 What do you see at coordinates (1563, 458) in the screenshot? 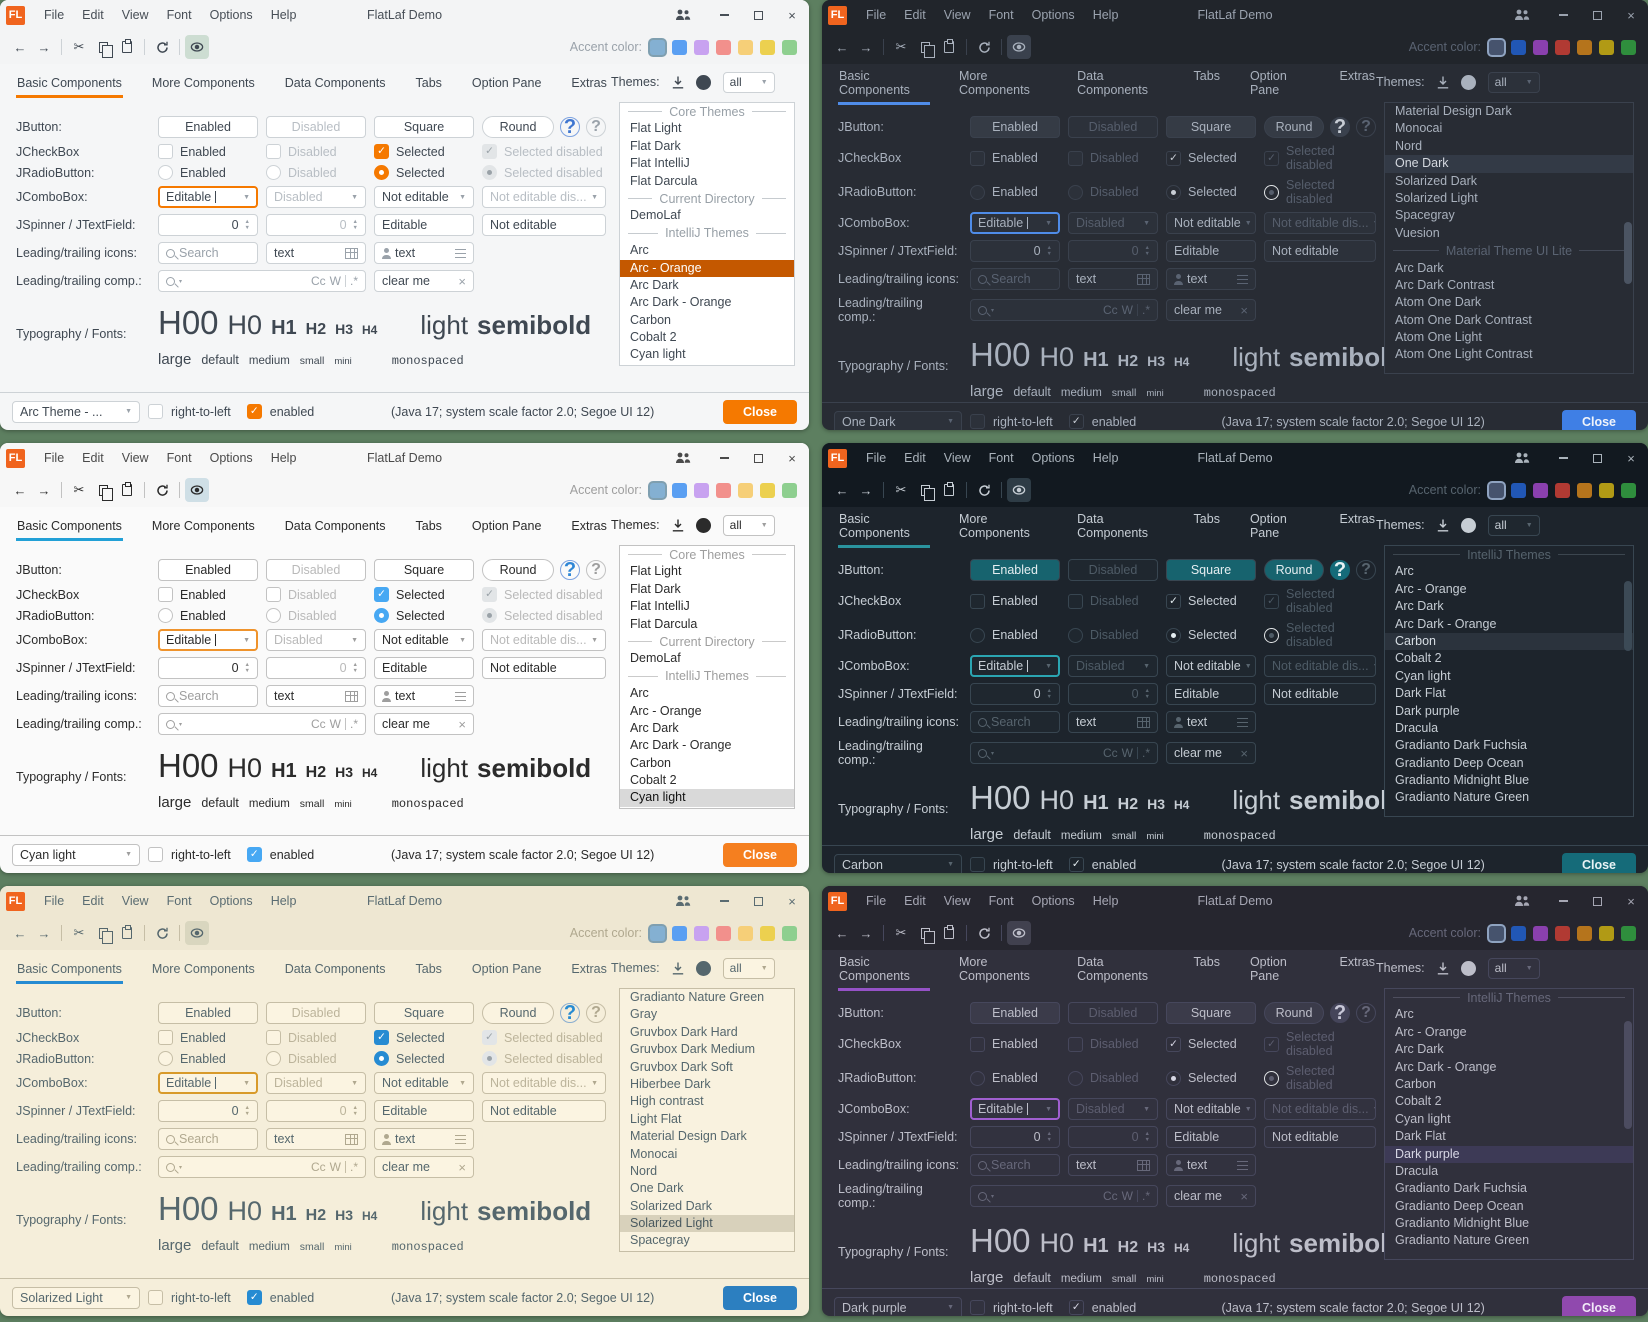
I see `minimize-button` at bounding box center [1563, 458].